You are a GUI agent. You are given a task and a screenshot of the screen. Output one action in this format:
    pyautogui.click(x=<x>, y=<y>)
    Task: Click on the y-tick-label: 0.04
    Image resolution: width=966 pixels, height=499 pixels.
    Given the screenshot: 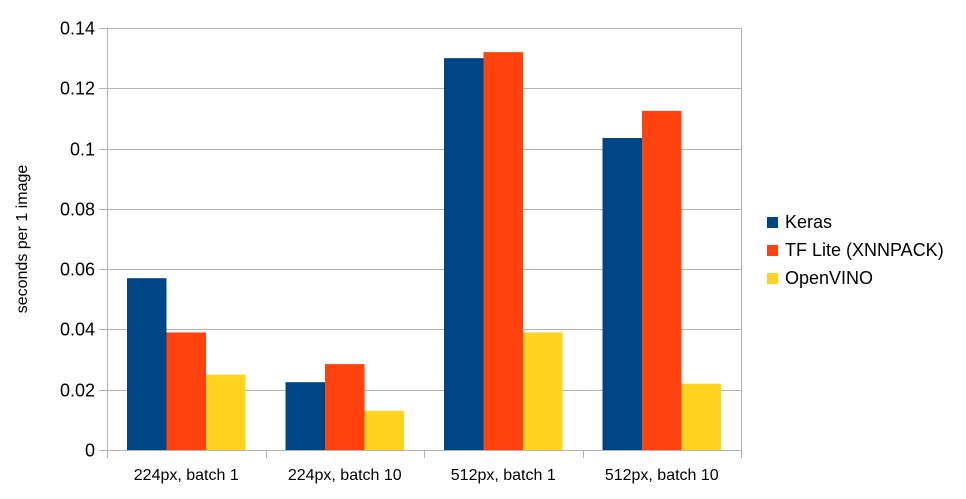 What is the action you would take?
    pyautogui.click(x=77, y=330)
    